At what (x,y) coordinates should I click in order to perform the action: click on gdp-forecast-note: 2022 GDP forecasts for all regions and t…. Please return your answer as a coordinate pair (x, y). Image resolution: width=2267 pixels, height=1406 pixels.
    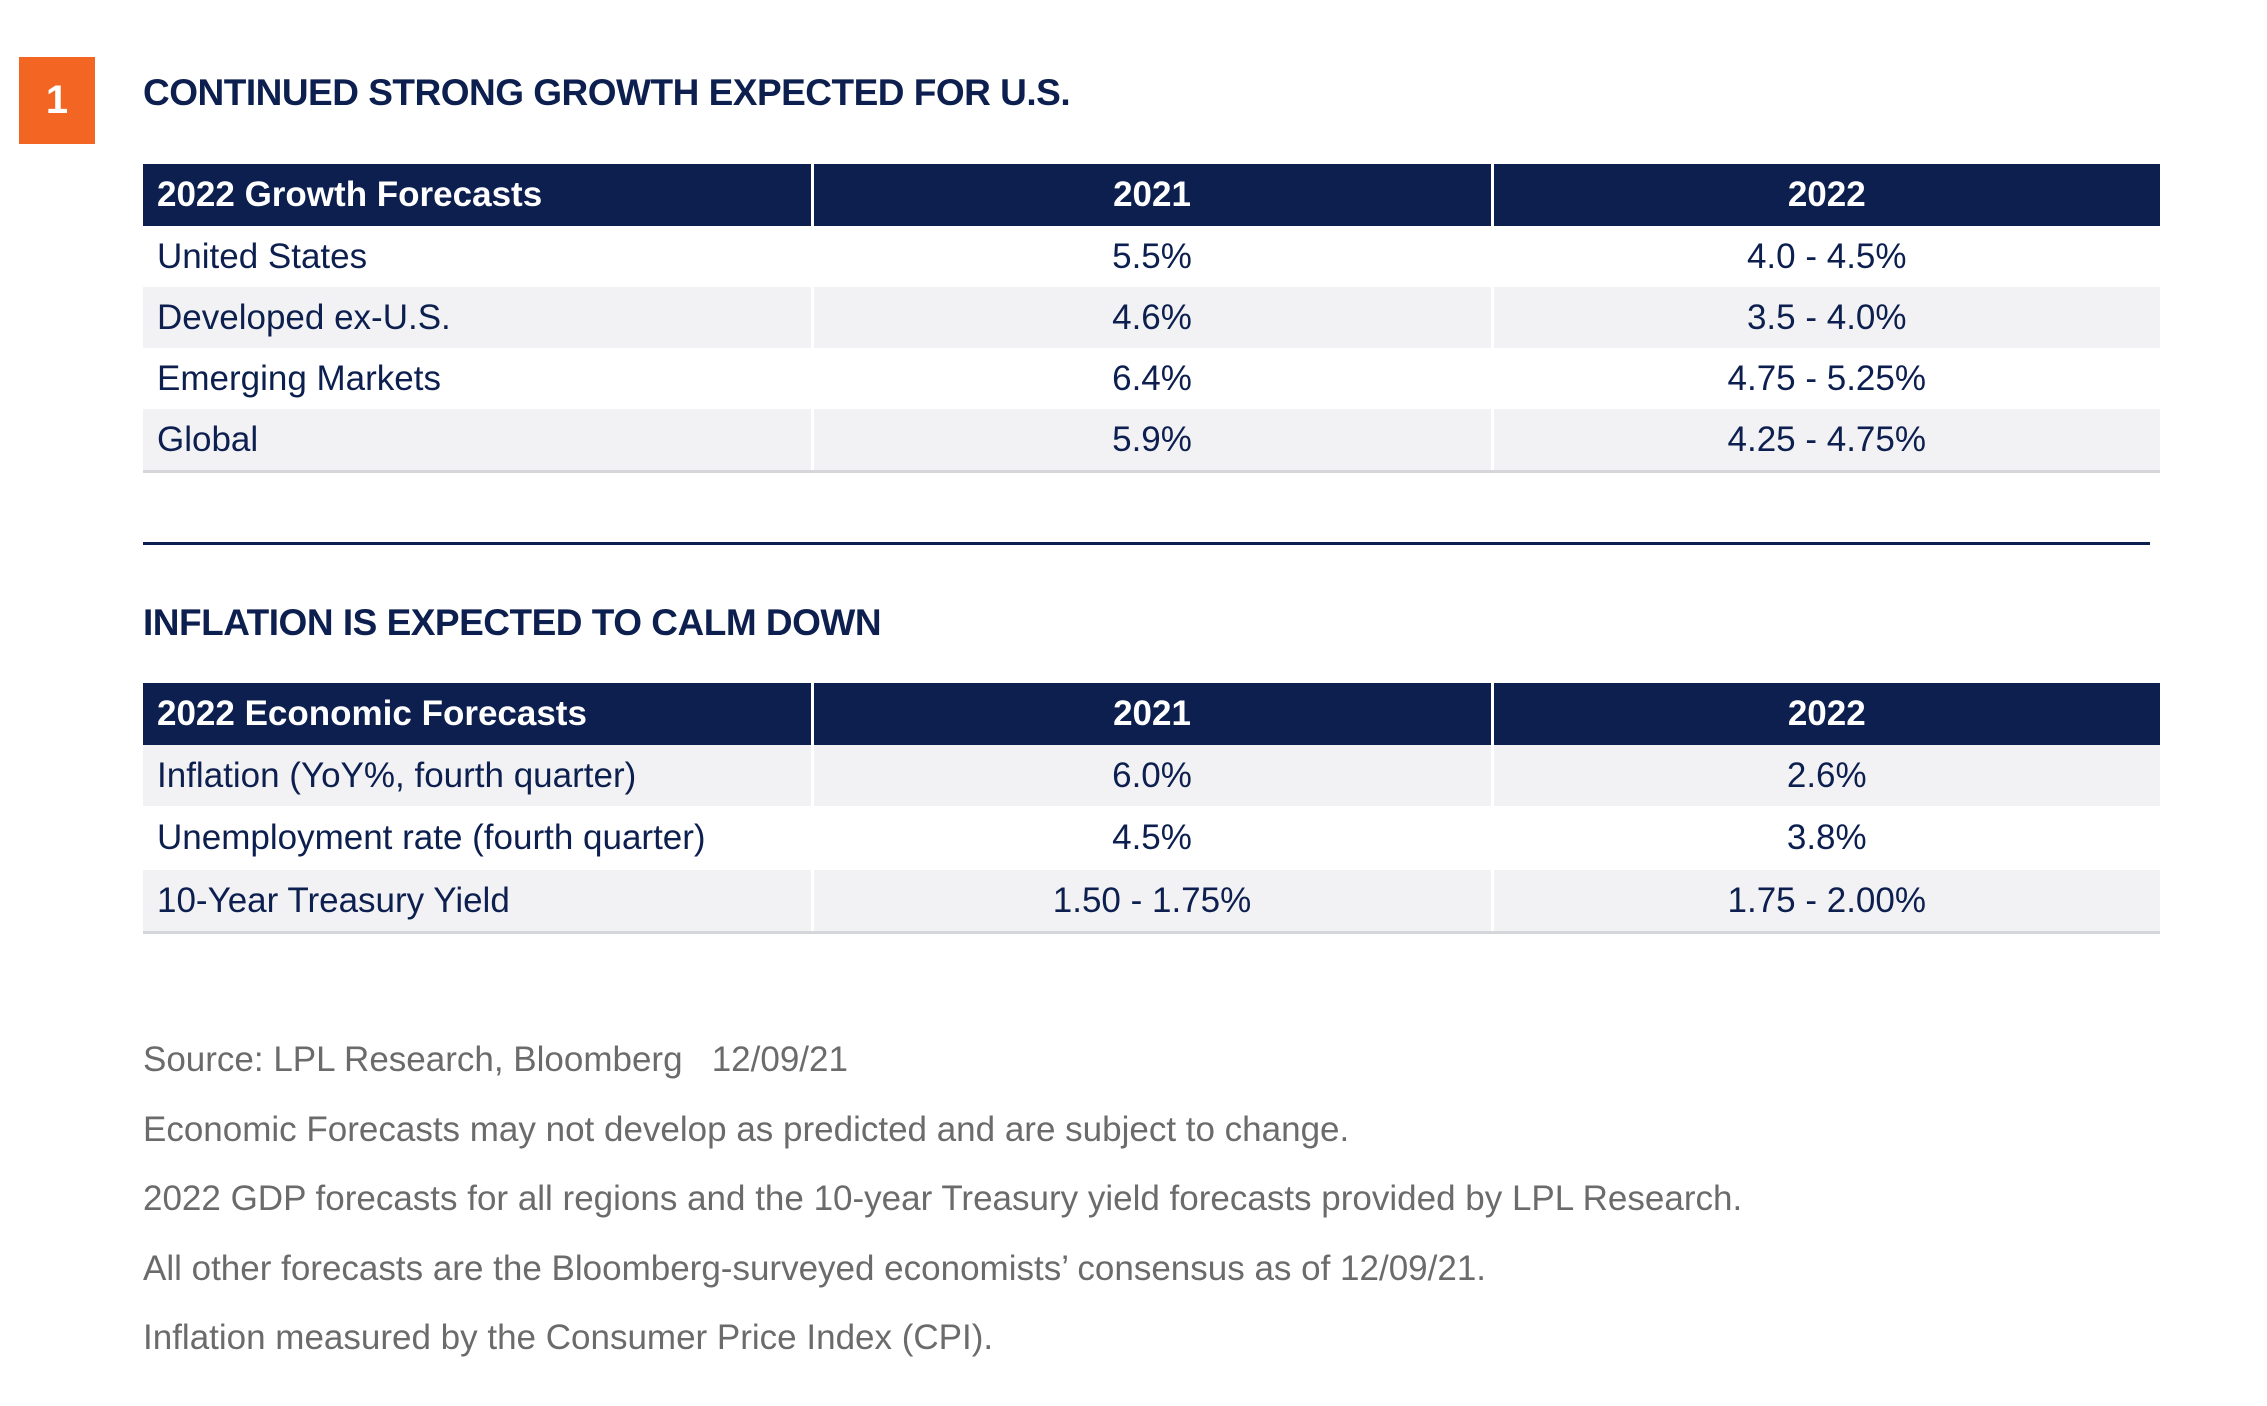
    Looking at the image, I should click on (943, 1198).